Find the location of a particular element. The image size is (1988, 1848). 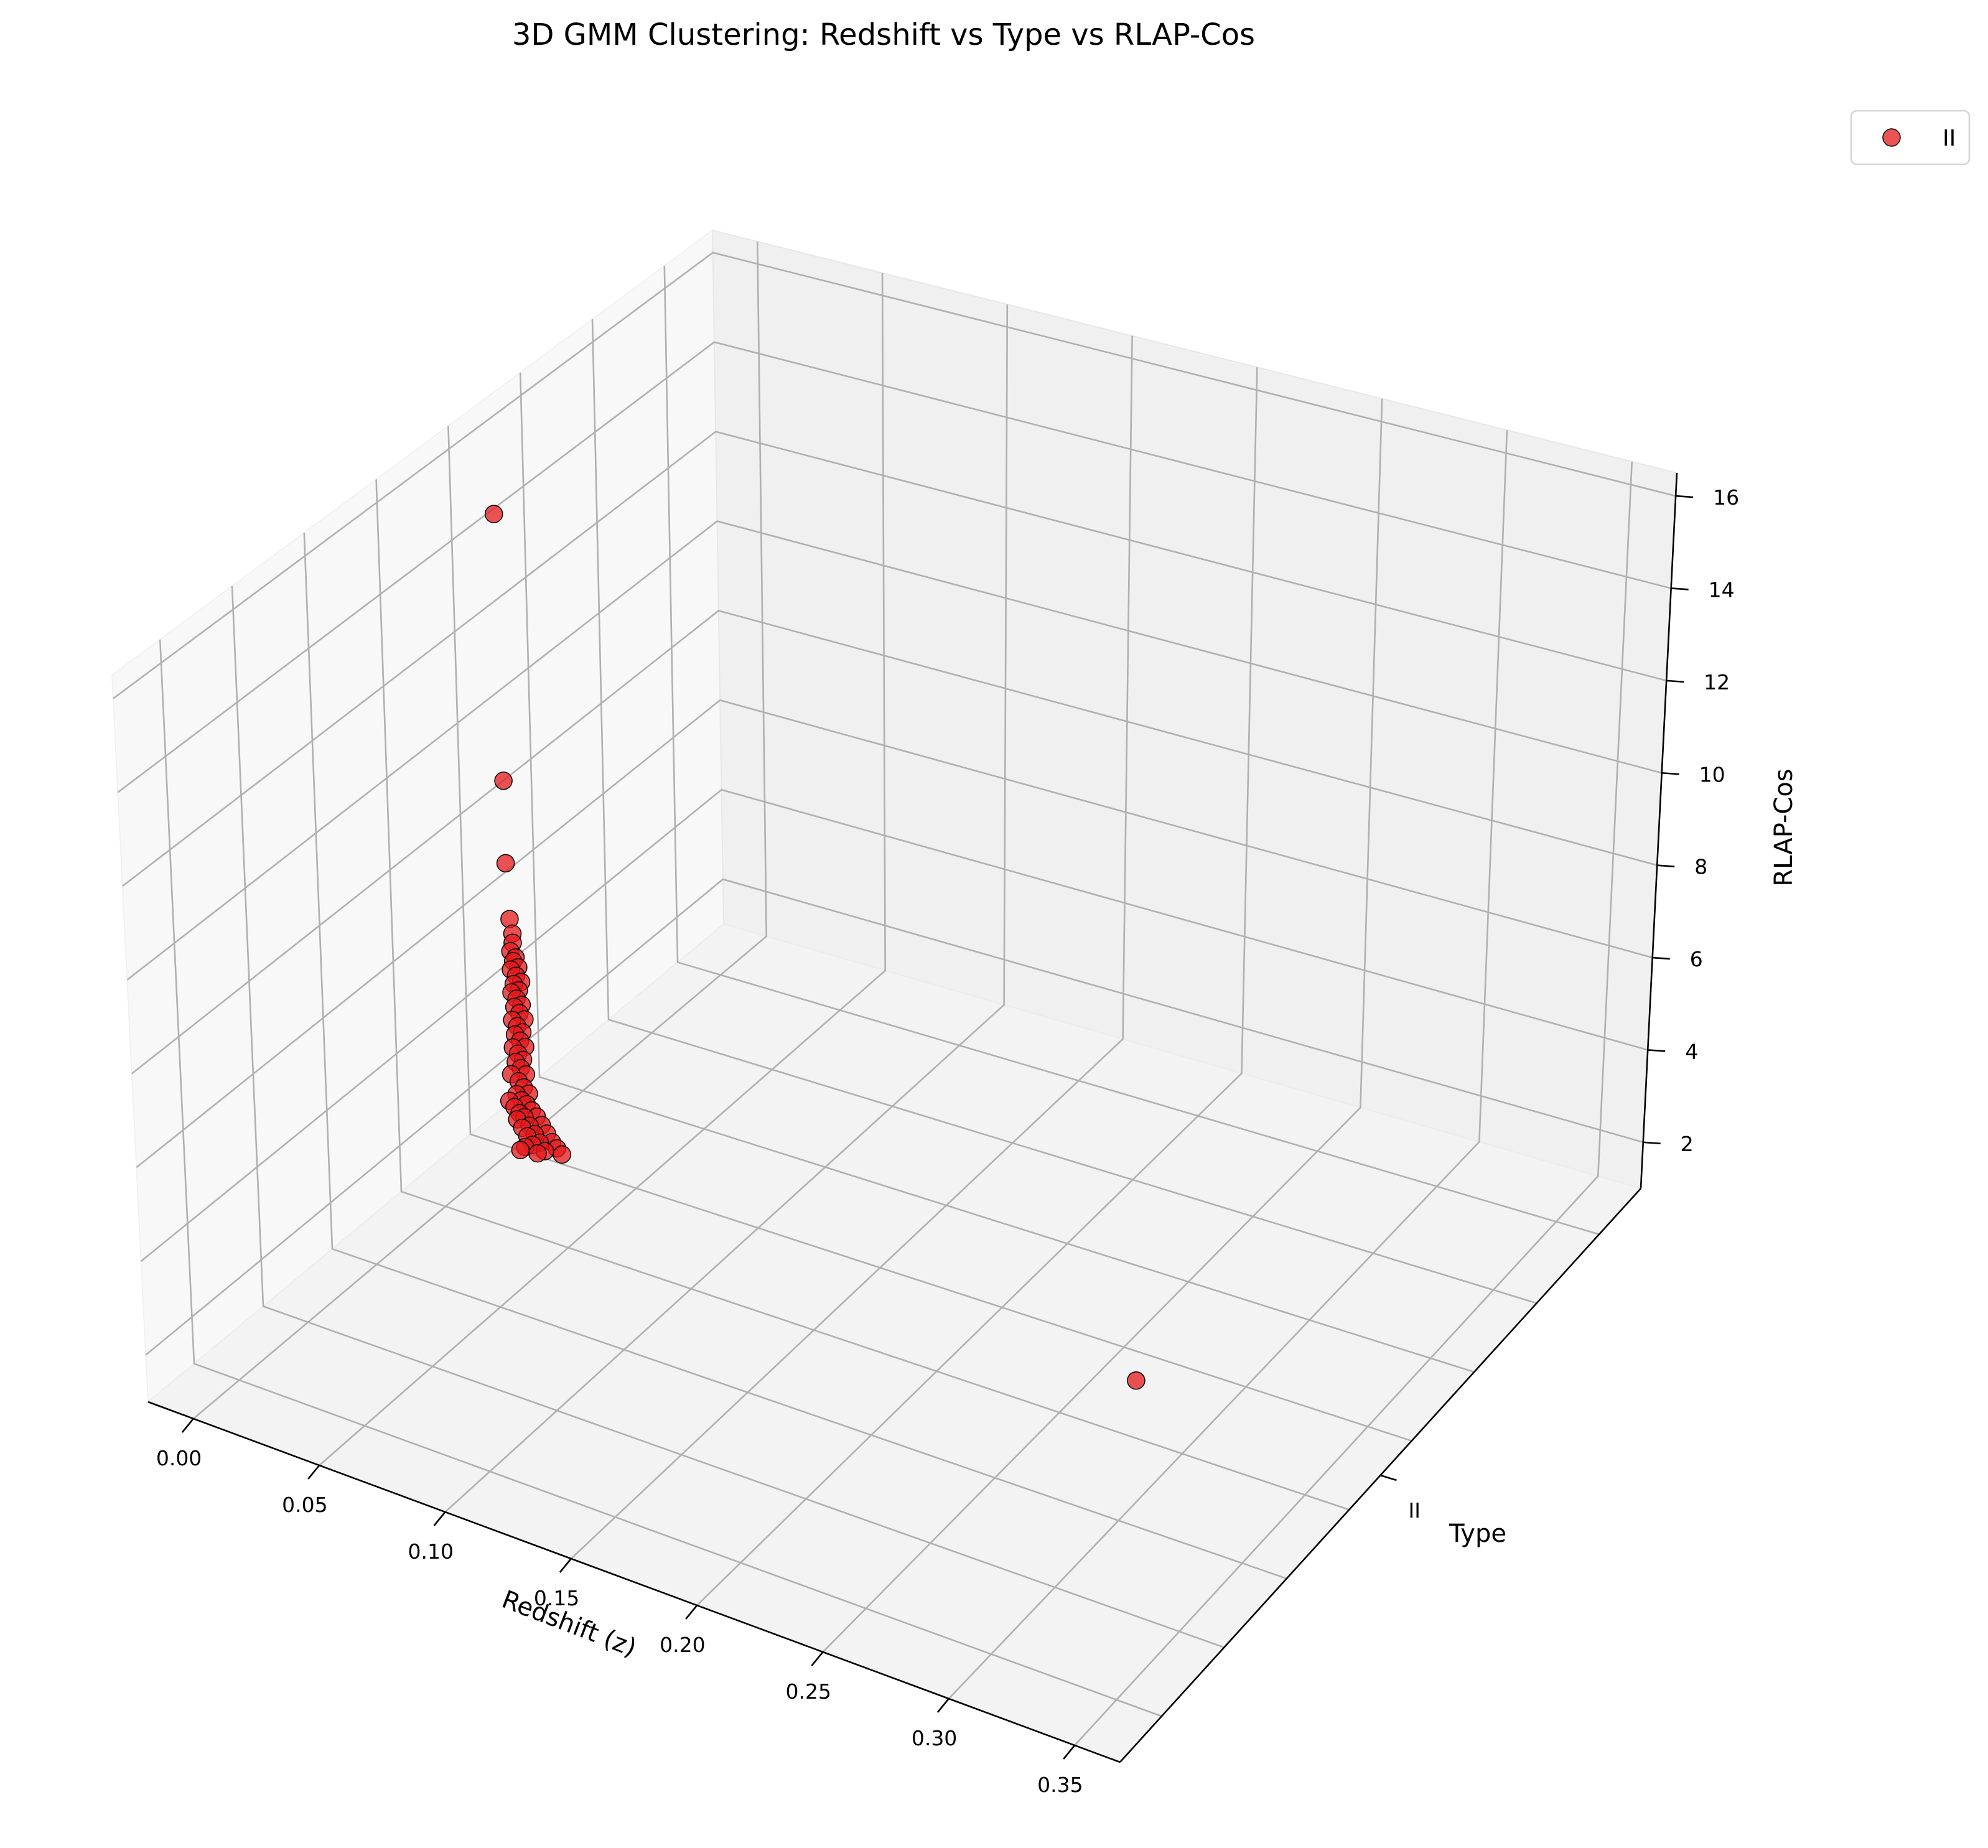

y-tick-label: II is located at coordinates (1415, 1510).